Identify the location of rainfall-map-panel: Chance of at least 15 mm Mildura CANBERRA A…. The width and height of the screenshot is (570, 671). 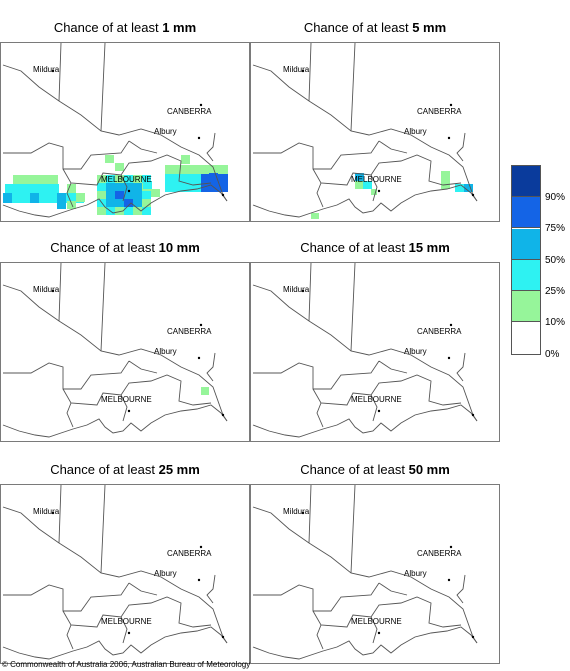
(375, 341).